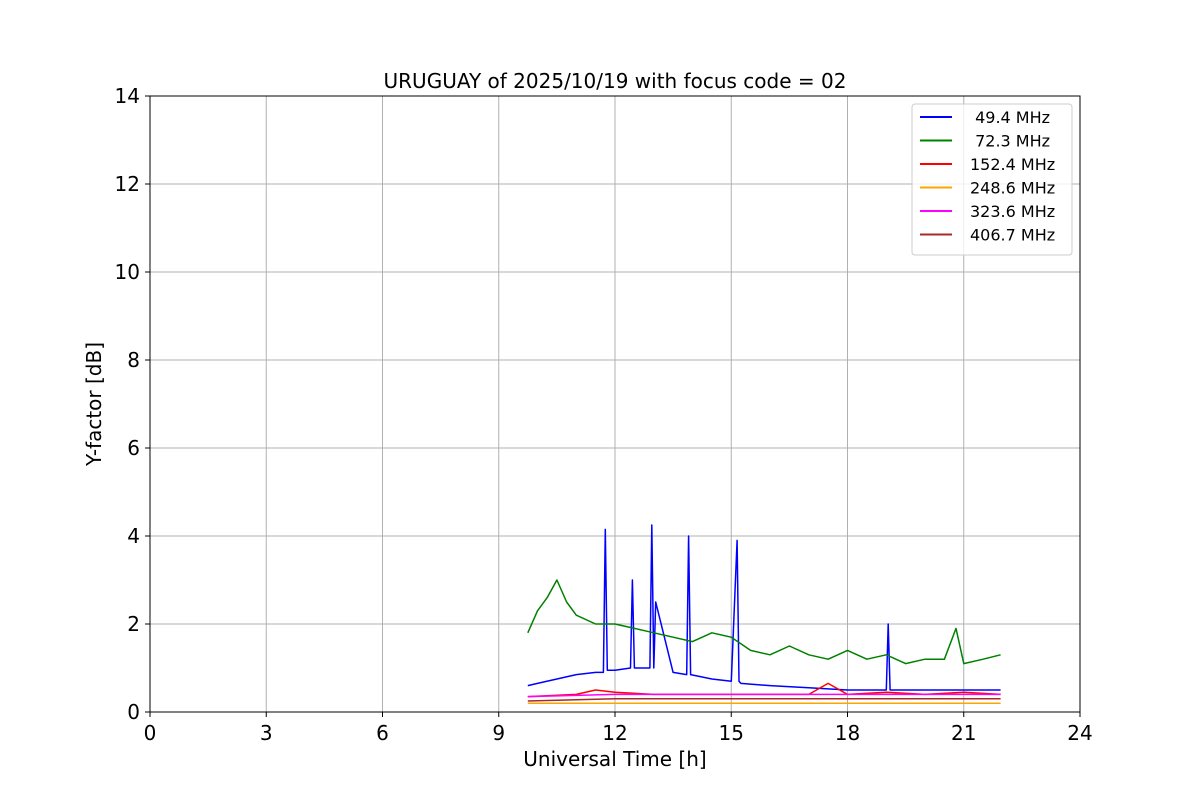 The image size is (1200, 800). I want to click on series-line-406_7-mhz, so click(764, 700).